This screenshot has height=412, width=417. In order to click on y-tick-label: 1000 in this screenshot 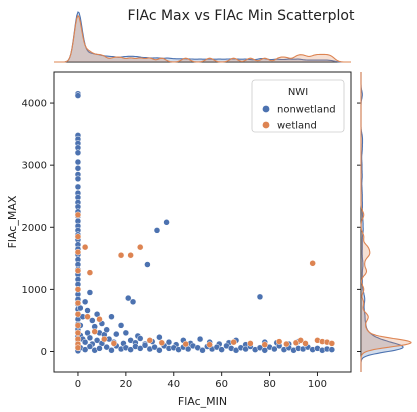, I will do `click(34, 290)`.